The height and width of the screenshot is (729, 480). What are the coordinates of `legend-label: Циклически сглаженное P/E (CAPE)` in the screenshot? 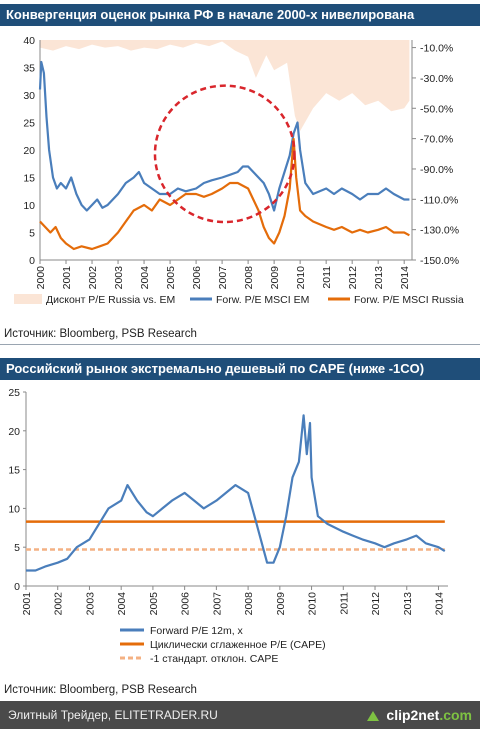 It's located at (238, 645).